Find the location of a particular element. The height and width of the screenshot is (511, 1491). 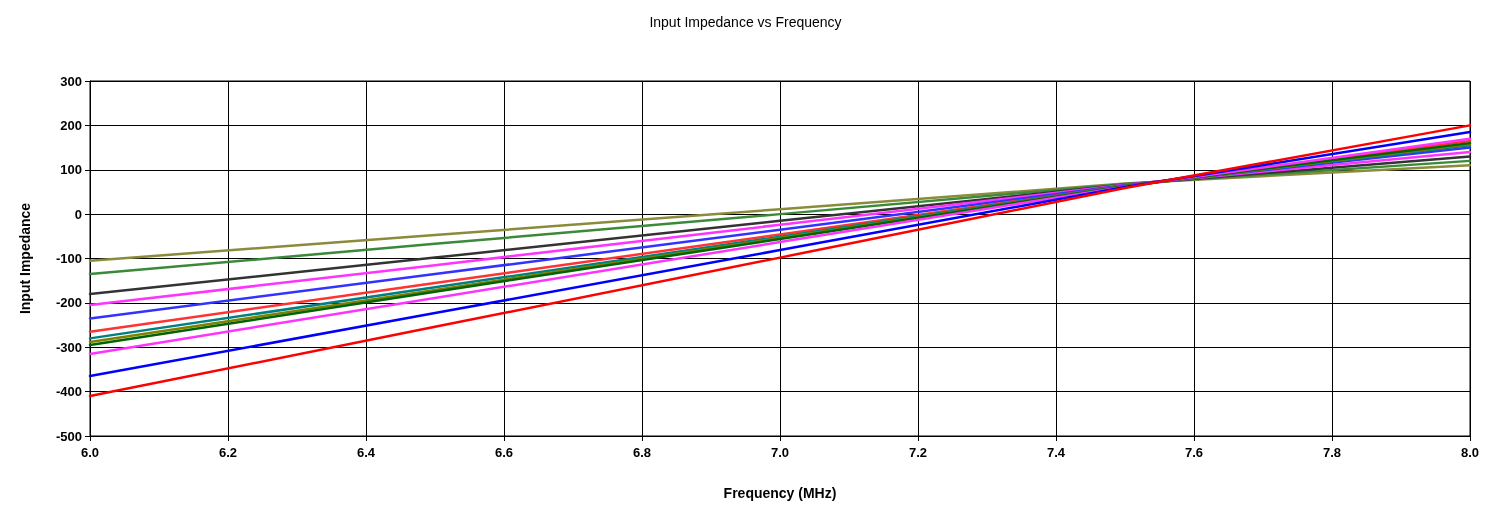

y-tick-label: -300 is located at coordinates (68, 347).